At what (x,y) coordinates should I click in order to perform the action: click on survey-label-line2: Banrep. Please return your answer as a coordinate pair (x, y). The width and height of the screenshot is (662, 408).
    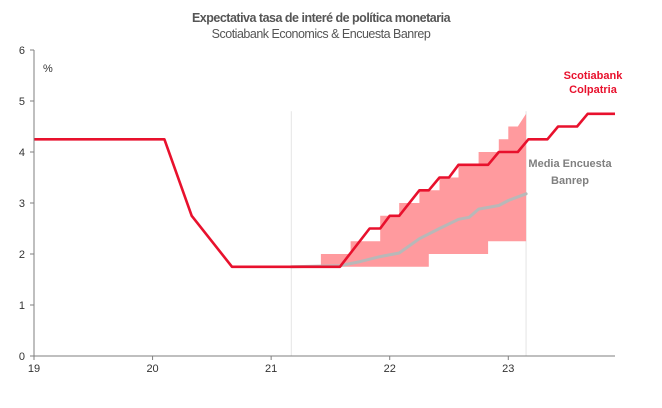
    Looking at the image, I should click on (570, 181).